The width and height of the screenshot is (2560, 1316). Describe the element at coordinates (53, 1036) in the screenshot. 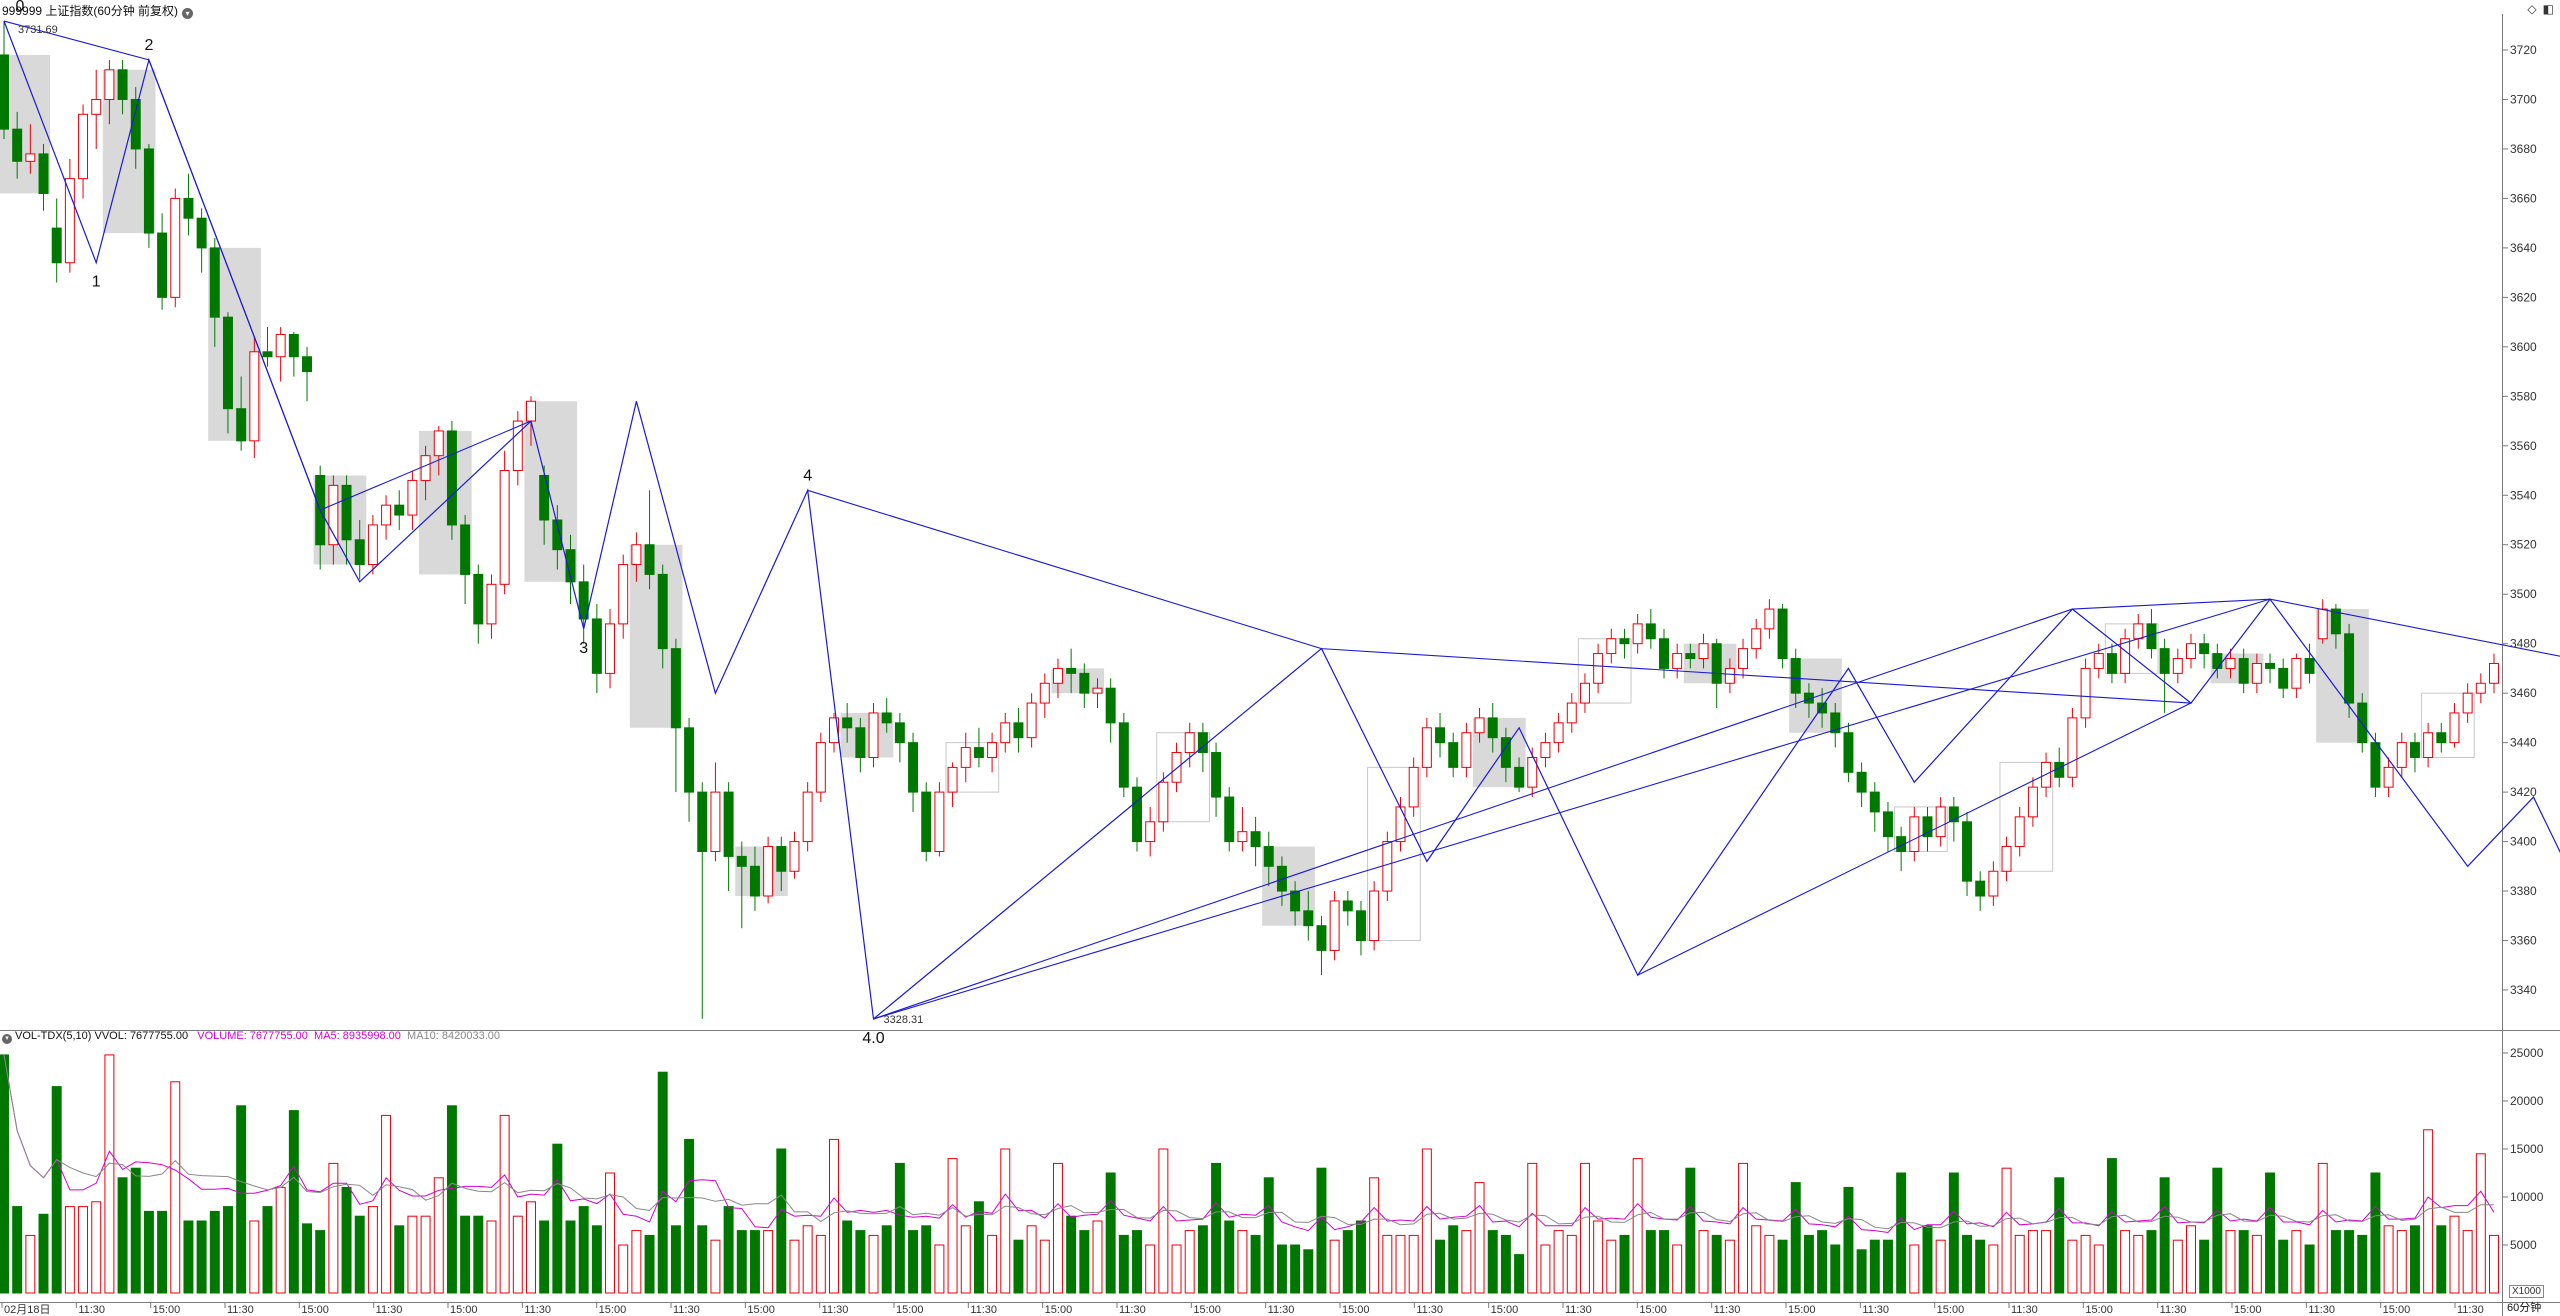

I see `volume-indicator-name: VOL-TDX(5,10)` at that location.